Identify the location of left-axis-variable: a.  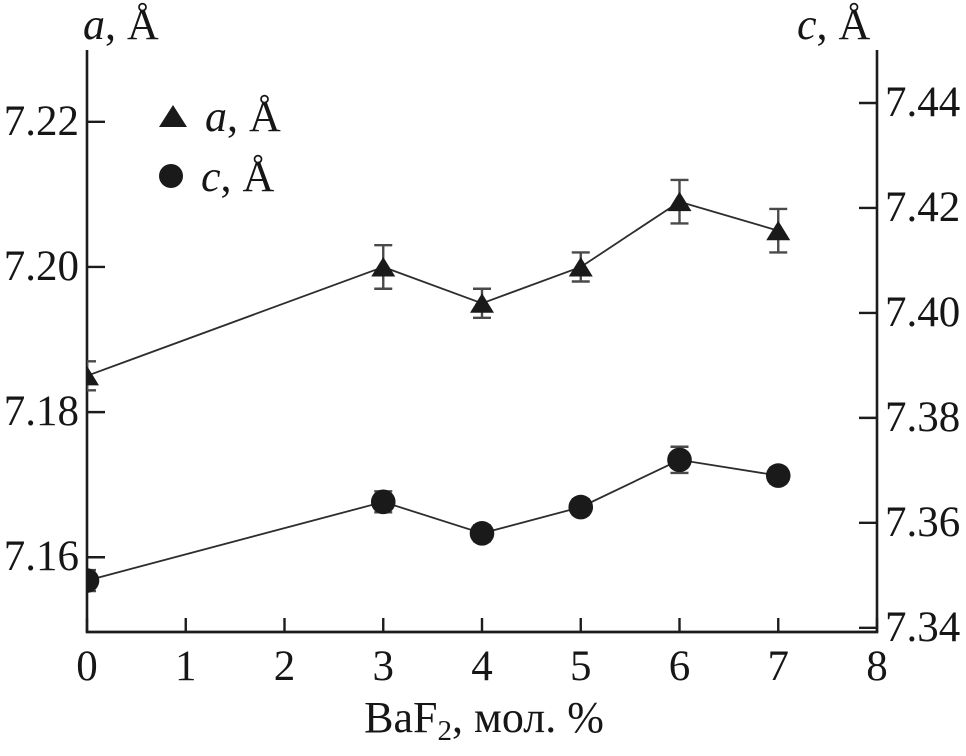
(94, 24).